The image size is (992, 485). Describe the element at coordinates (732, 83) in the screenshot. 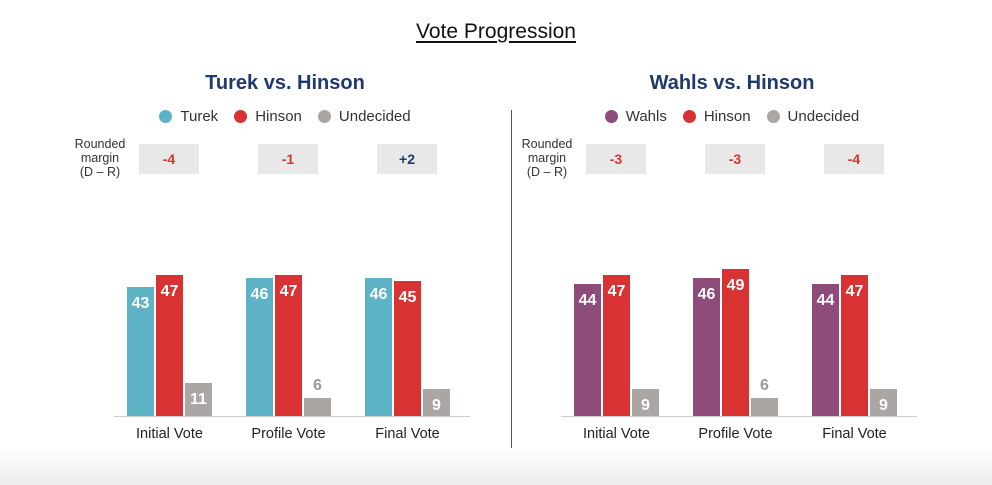

I see `chart-title: Wahls vs. Hinson` at that location.